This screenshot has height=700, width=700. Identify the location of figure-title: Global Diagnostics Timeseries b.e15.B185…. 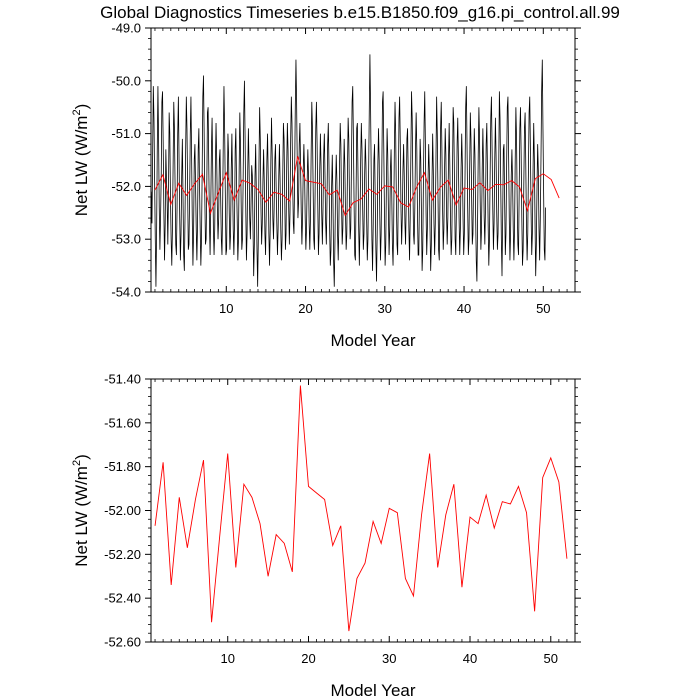
(360, 12).